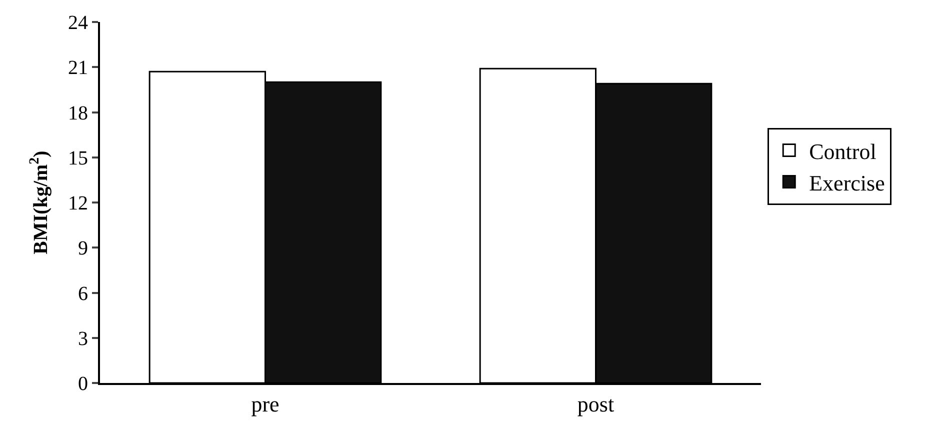 Image resolution: width=951 pixels, height=443 pixels. I want to click on y-tick-label: 21, so click(78, 68).